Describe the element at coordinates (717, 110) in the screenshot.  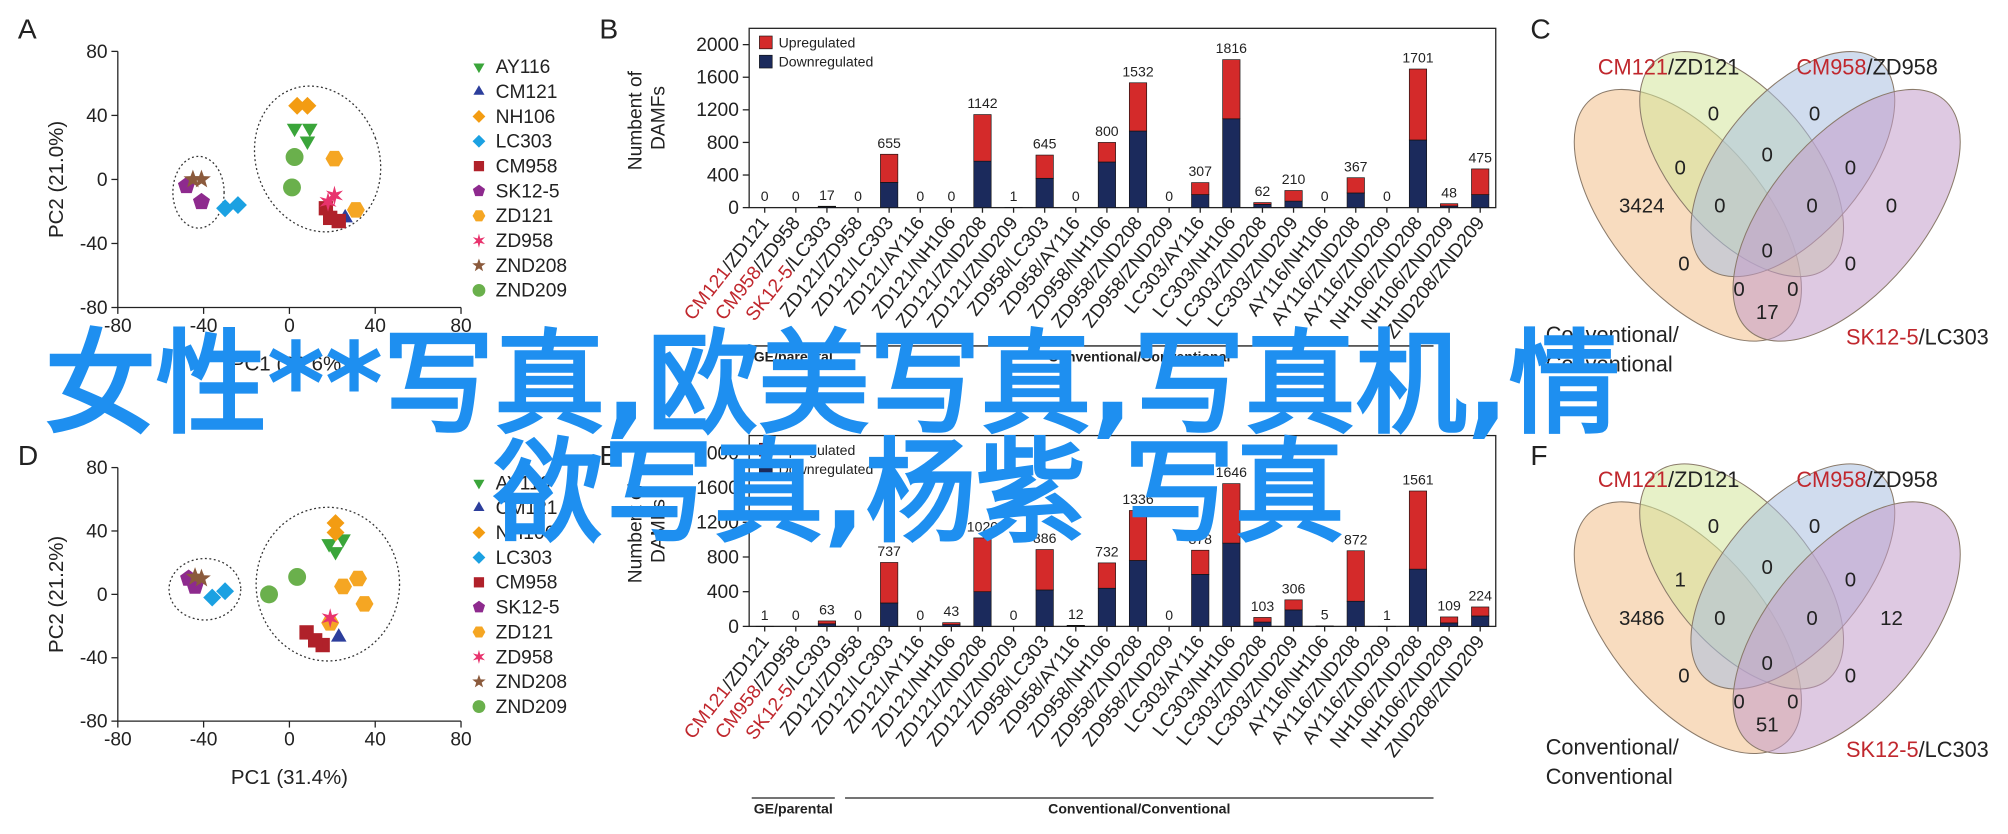
I see `y-tick-label: 1200` at that location.